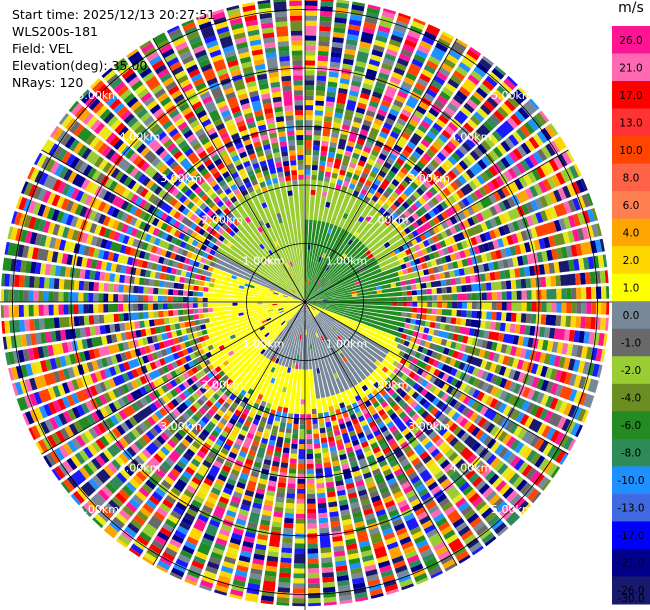 This screenshot has width=650, height=610. What do you see at coordinates (631, 316) in the screenshot?
I see `colorbar-tick-label: 0.0` at bounding box center [631, 316].